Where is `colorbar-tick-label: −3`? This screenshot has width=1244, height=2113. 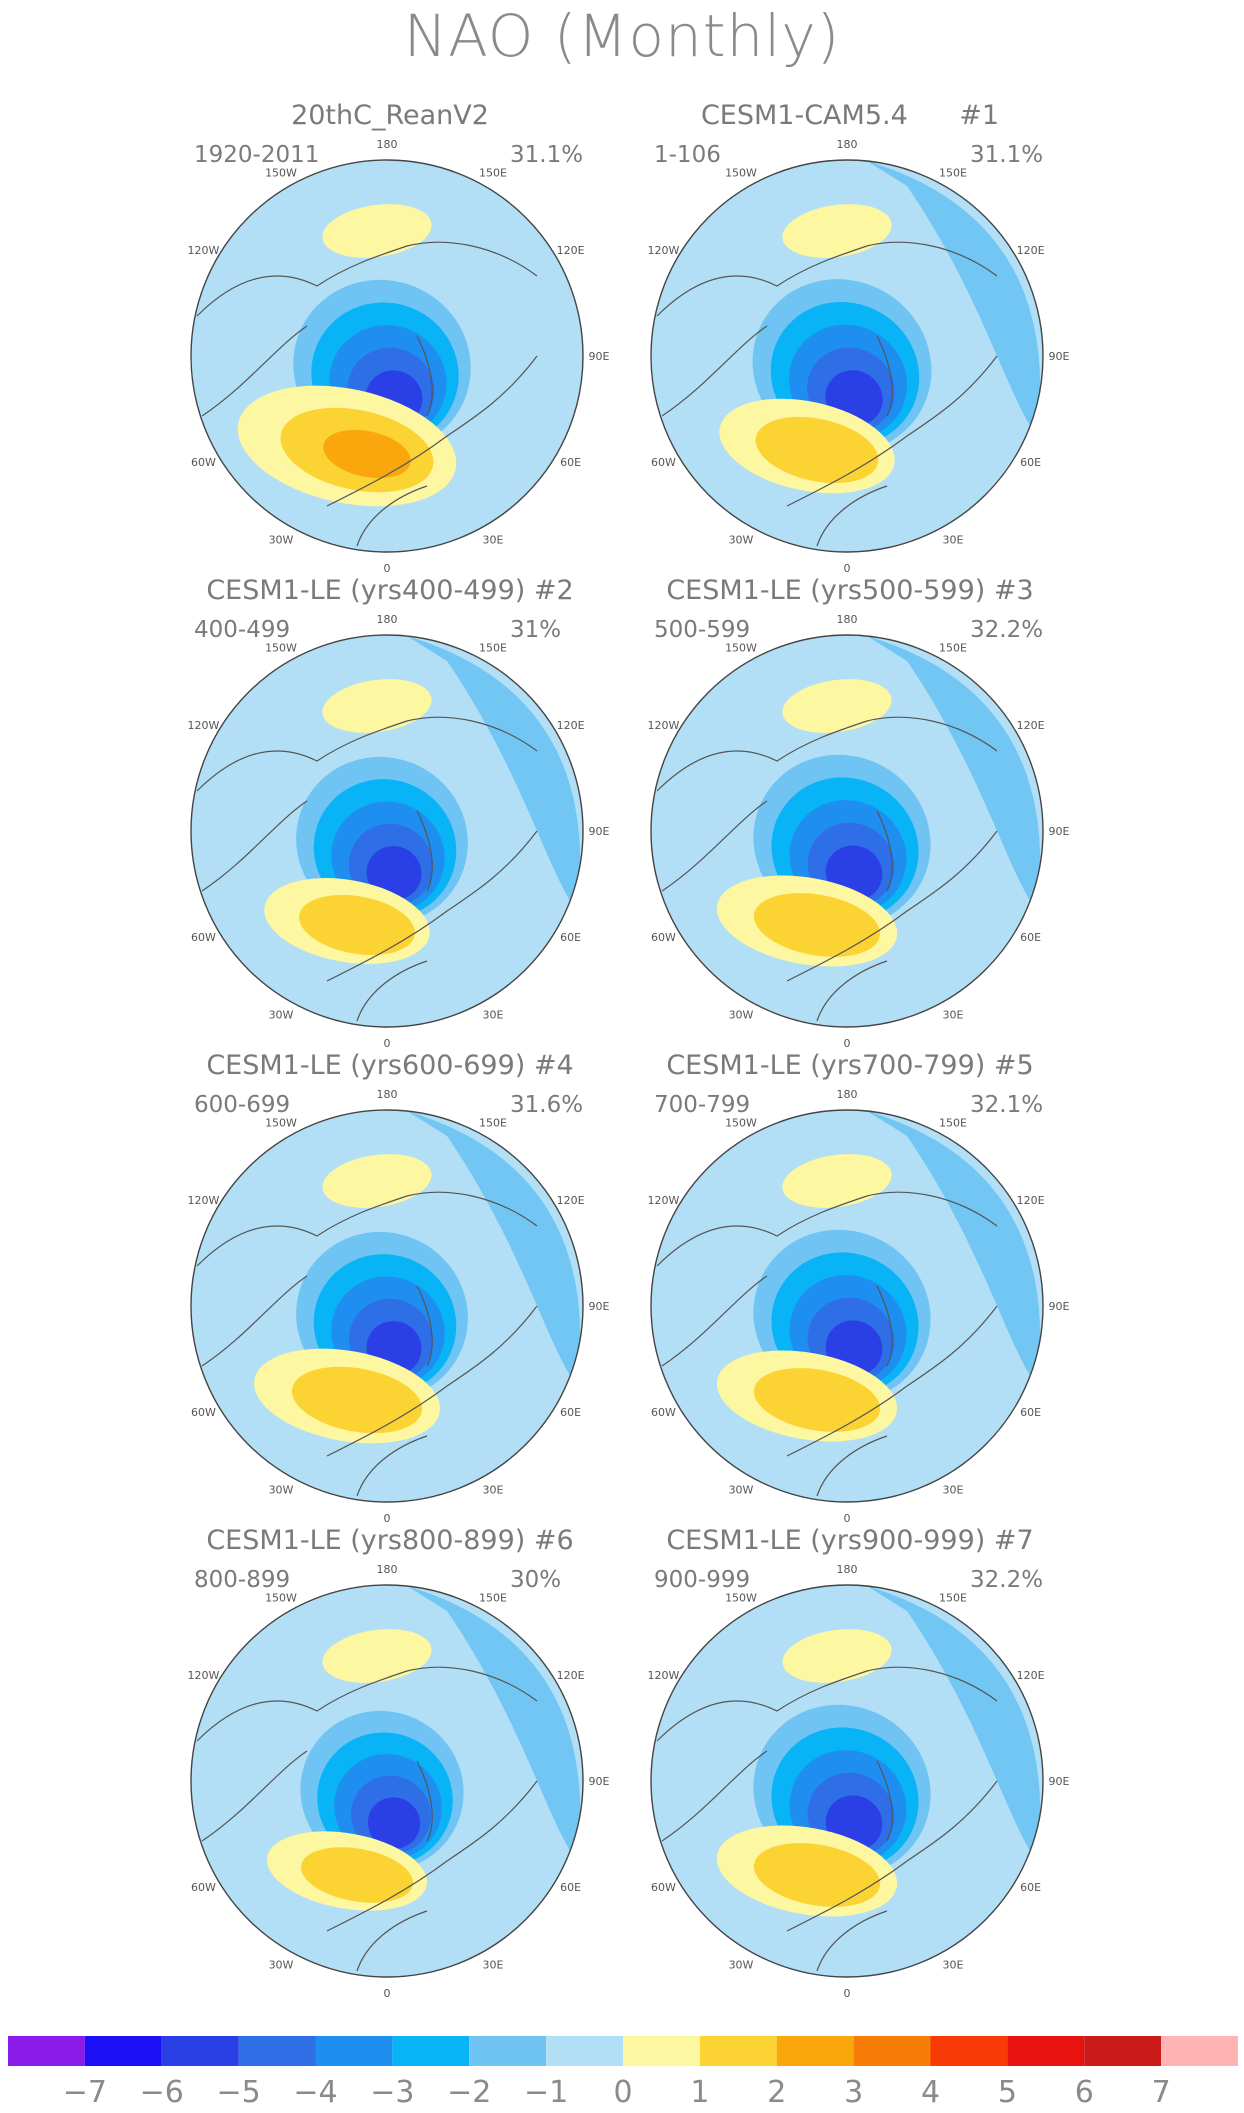
colorbar-tick-label: −3 is located at coordinates (392, 2090).